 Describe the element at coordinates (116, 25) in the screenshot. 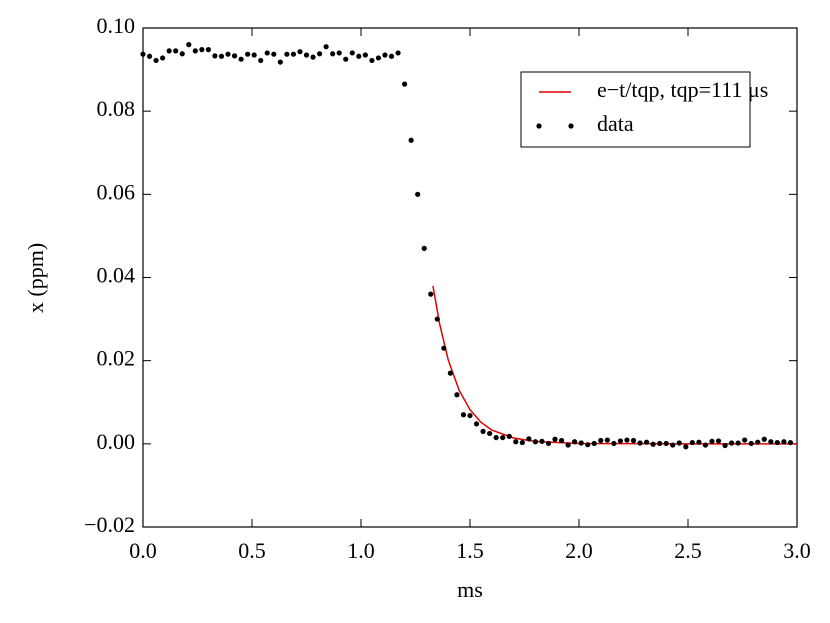

I see `y-tick-label: 0.10` at that location.